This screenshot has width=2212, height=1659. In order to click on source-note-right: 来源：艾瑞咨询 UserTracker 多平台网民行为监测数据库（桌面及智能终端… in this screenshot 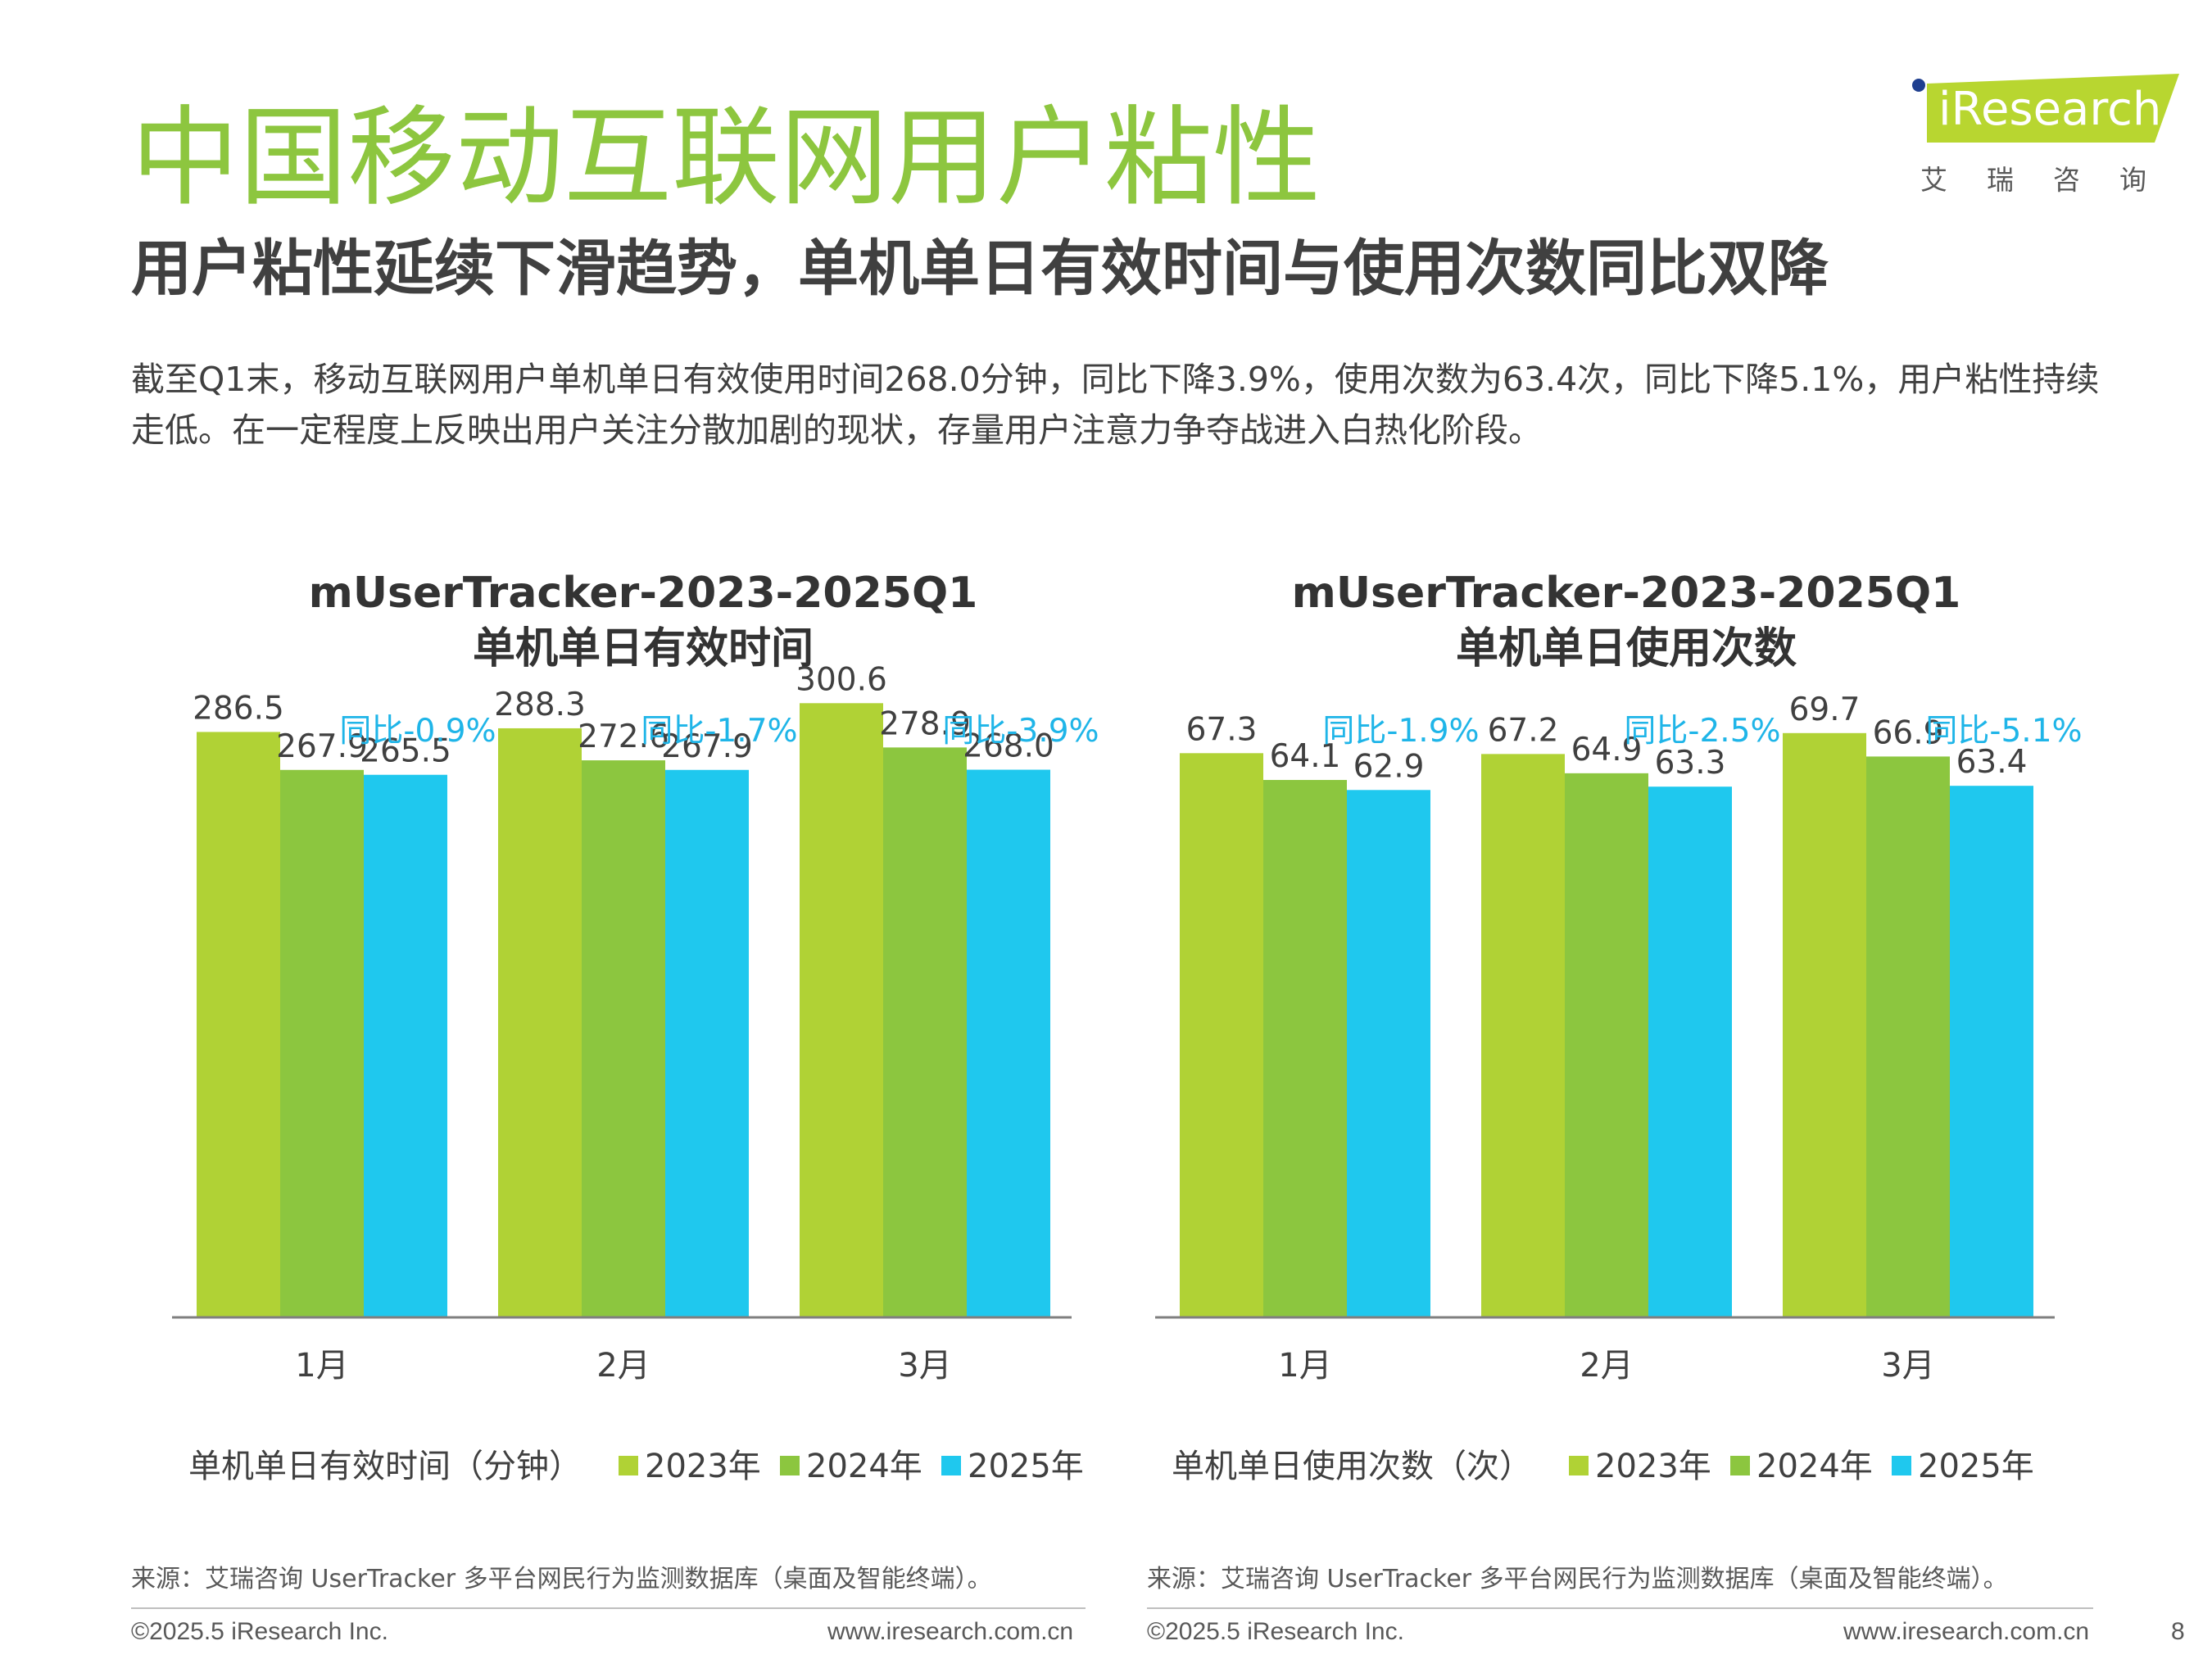, I will do `click(1577, 1579)`.